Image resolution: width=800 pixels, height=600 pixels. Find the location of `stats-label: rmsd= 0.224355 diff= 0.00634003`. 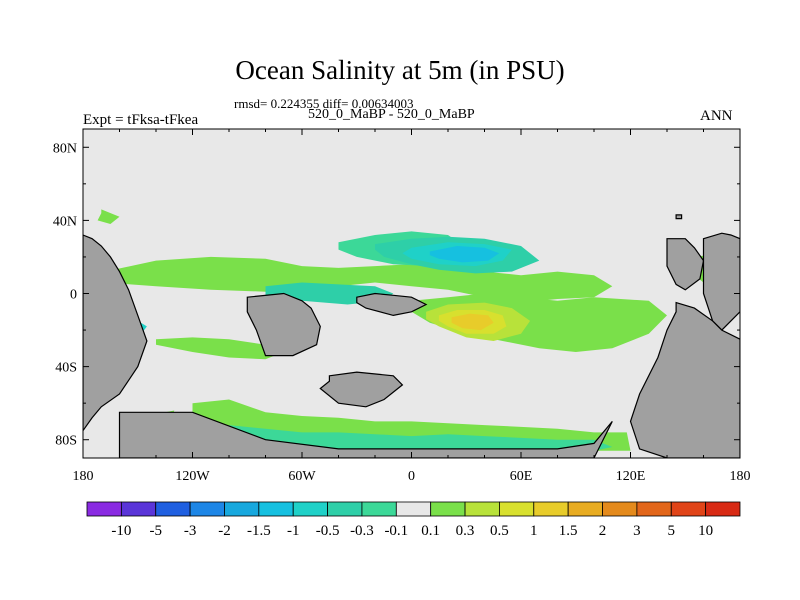

stats-label: rmsd= 0.224355 diff= 0.00634003 is located at coordinates (324, 103).